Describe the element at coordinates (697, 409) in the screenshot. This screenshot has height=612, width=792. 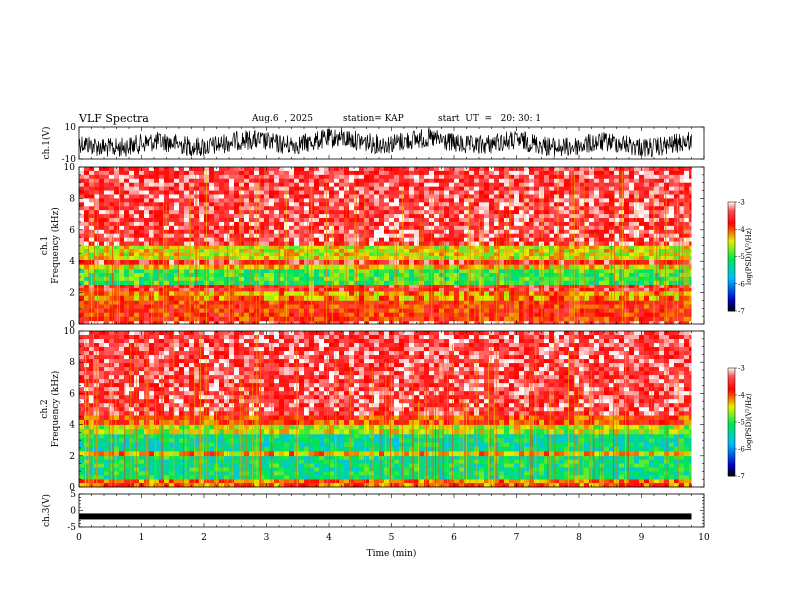
I see `ch2-spectrogram-blank` at that location.